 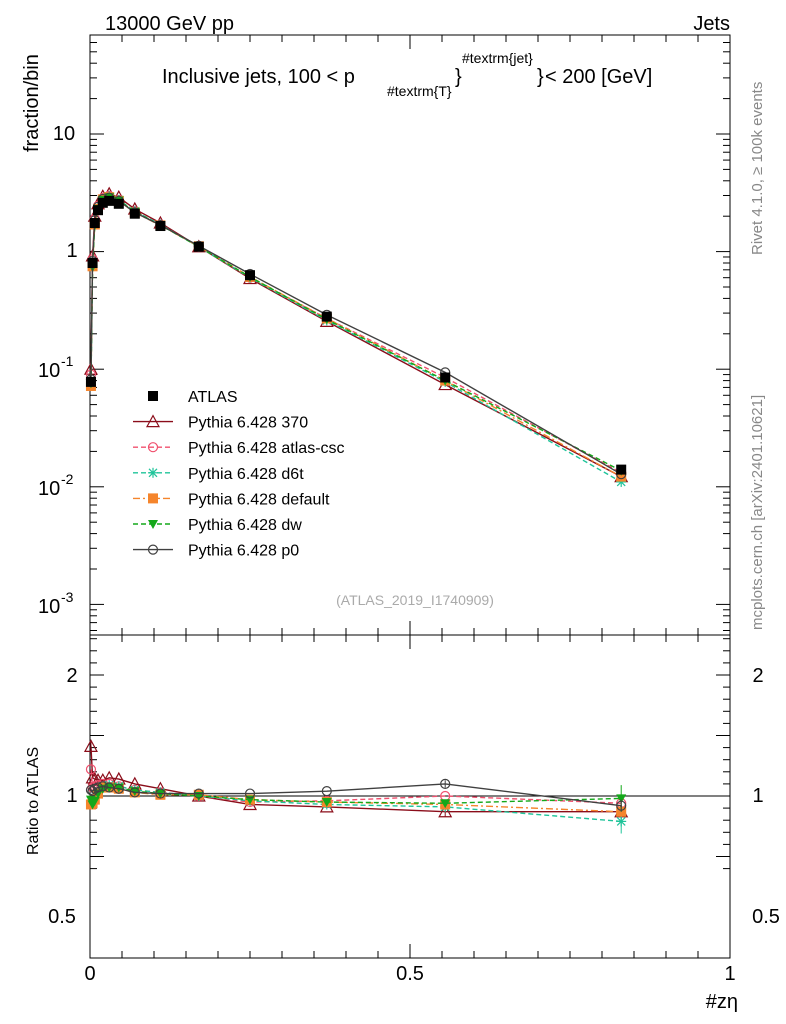 What do you see at coordinates (153, 549) in the screenshot?
I see `legend-marker-pythia-6-428-p0` at bounding box center [153, 549].